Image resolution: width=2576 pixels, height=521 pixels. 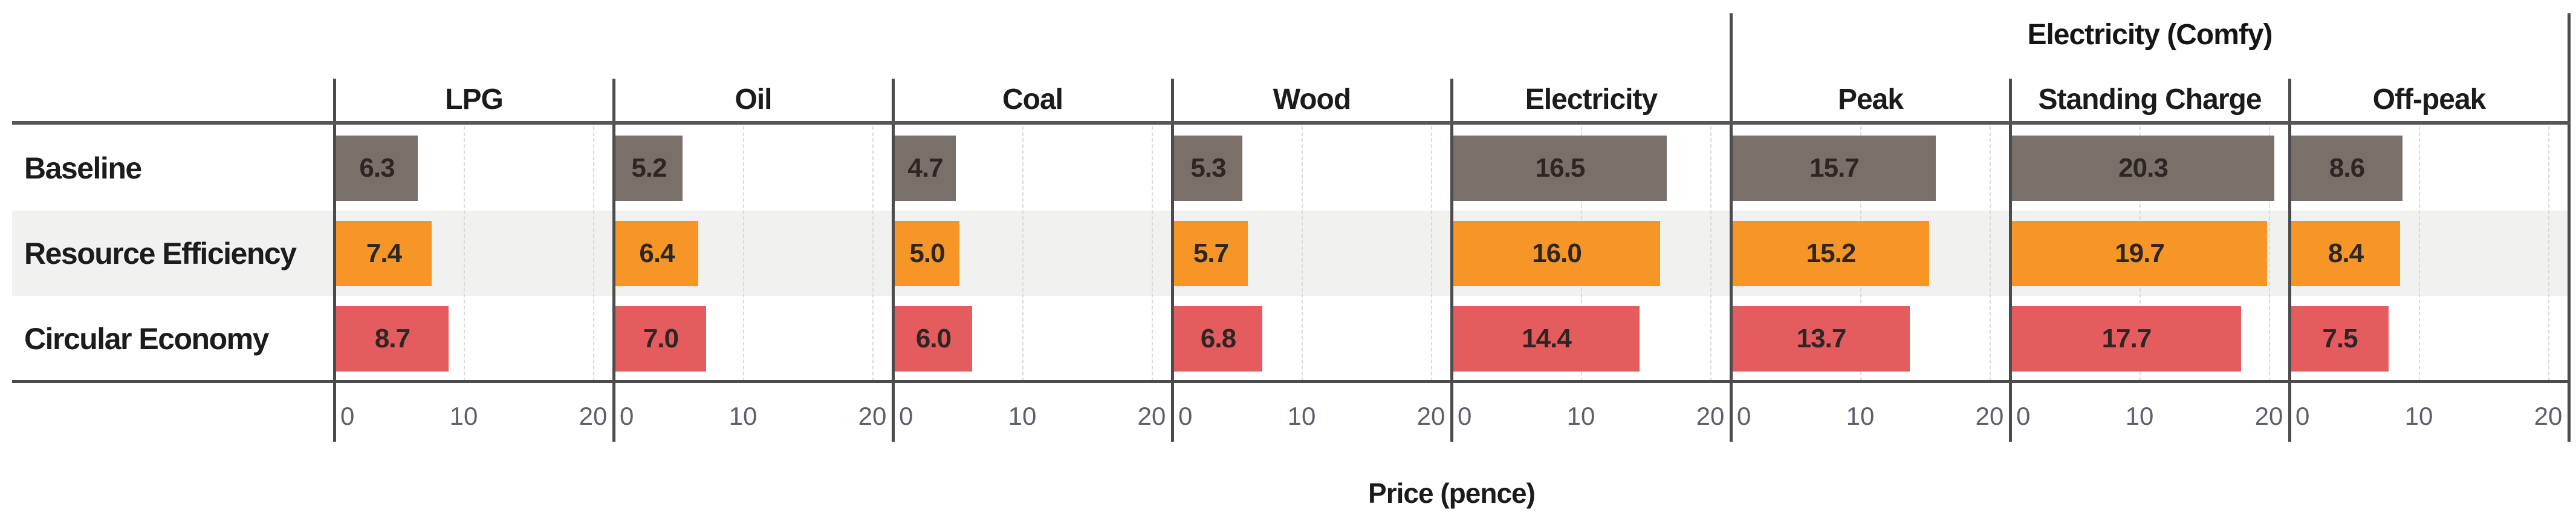 I want to click on bar-value-label: 7.5, so click(x=2340, y=338).